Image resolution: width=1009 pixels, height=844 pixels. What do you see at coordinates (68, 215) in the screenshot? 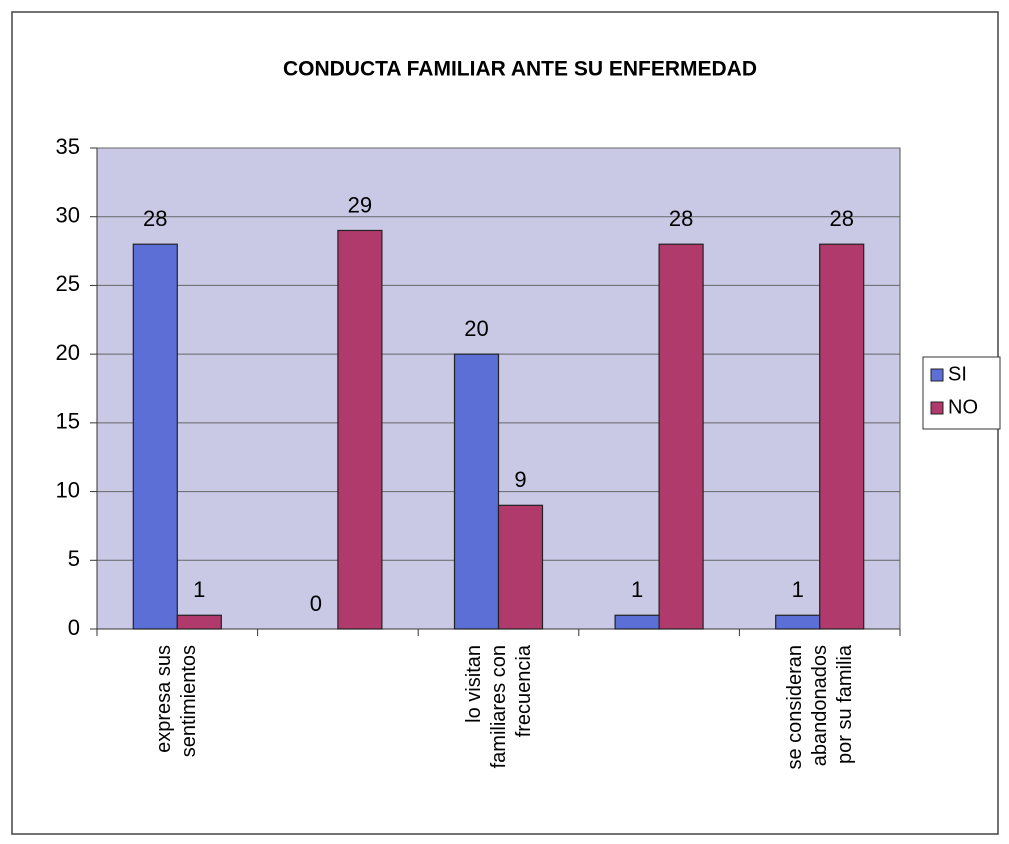
I see `y-tick-label: 30` at bounding box center [68, 215].